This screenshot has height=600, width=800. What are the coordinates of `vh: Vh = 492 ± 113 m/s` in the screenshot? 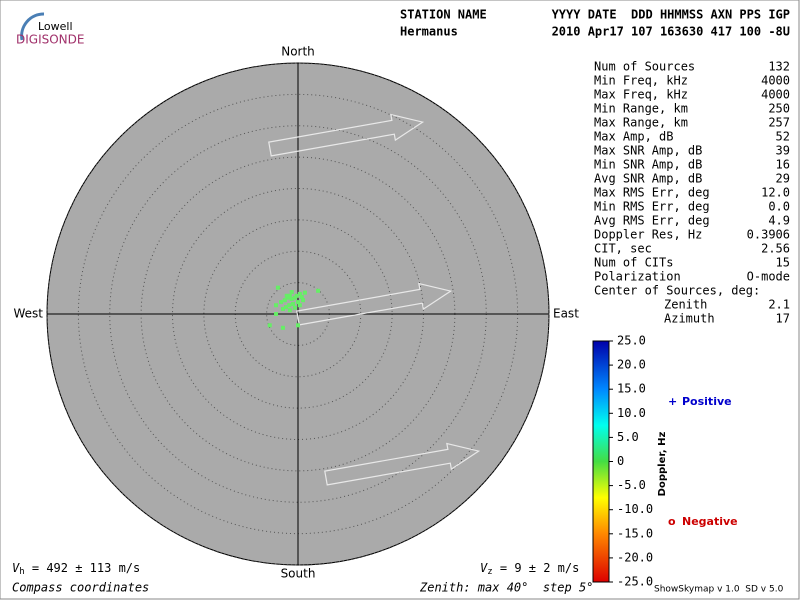 It's located at (76, 569).